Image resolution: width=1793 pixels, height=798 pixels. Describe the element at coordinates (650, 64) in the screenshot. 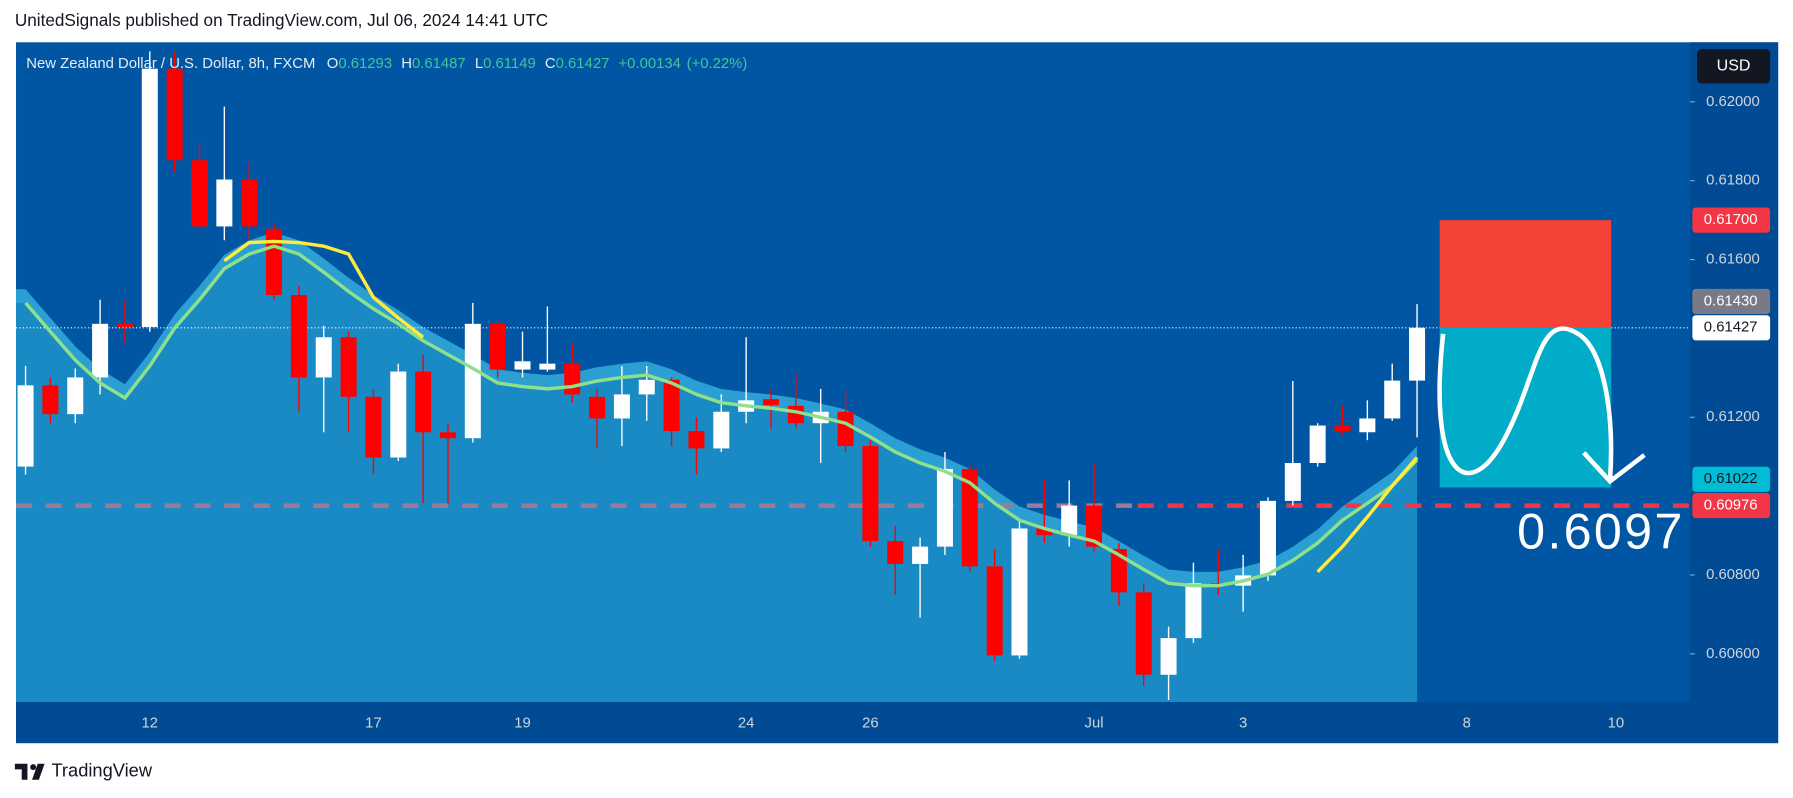

I see `legend-item: +0.00134` at that location.